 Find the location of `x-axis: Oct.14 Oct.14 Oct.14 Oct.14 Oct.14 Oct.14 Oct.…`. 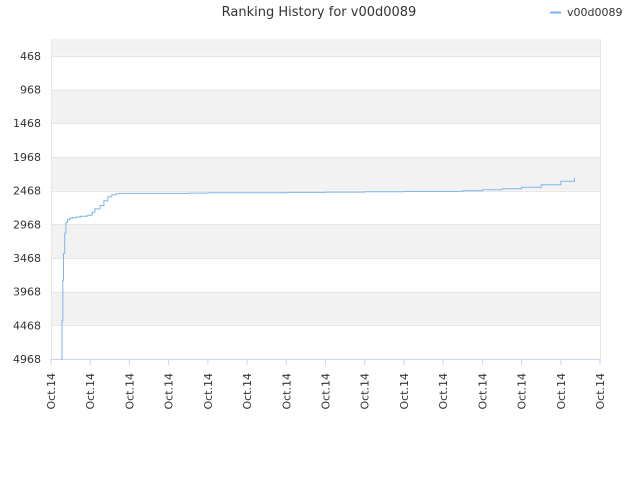

x-axis: Oct.14 Oct.14 Oct.14 Oct.14 Oct.14 Oct.14 Oct.… is located at coordinates (326, 384).